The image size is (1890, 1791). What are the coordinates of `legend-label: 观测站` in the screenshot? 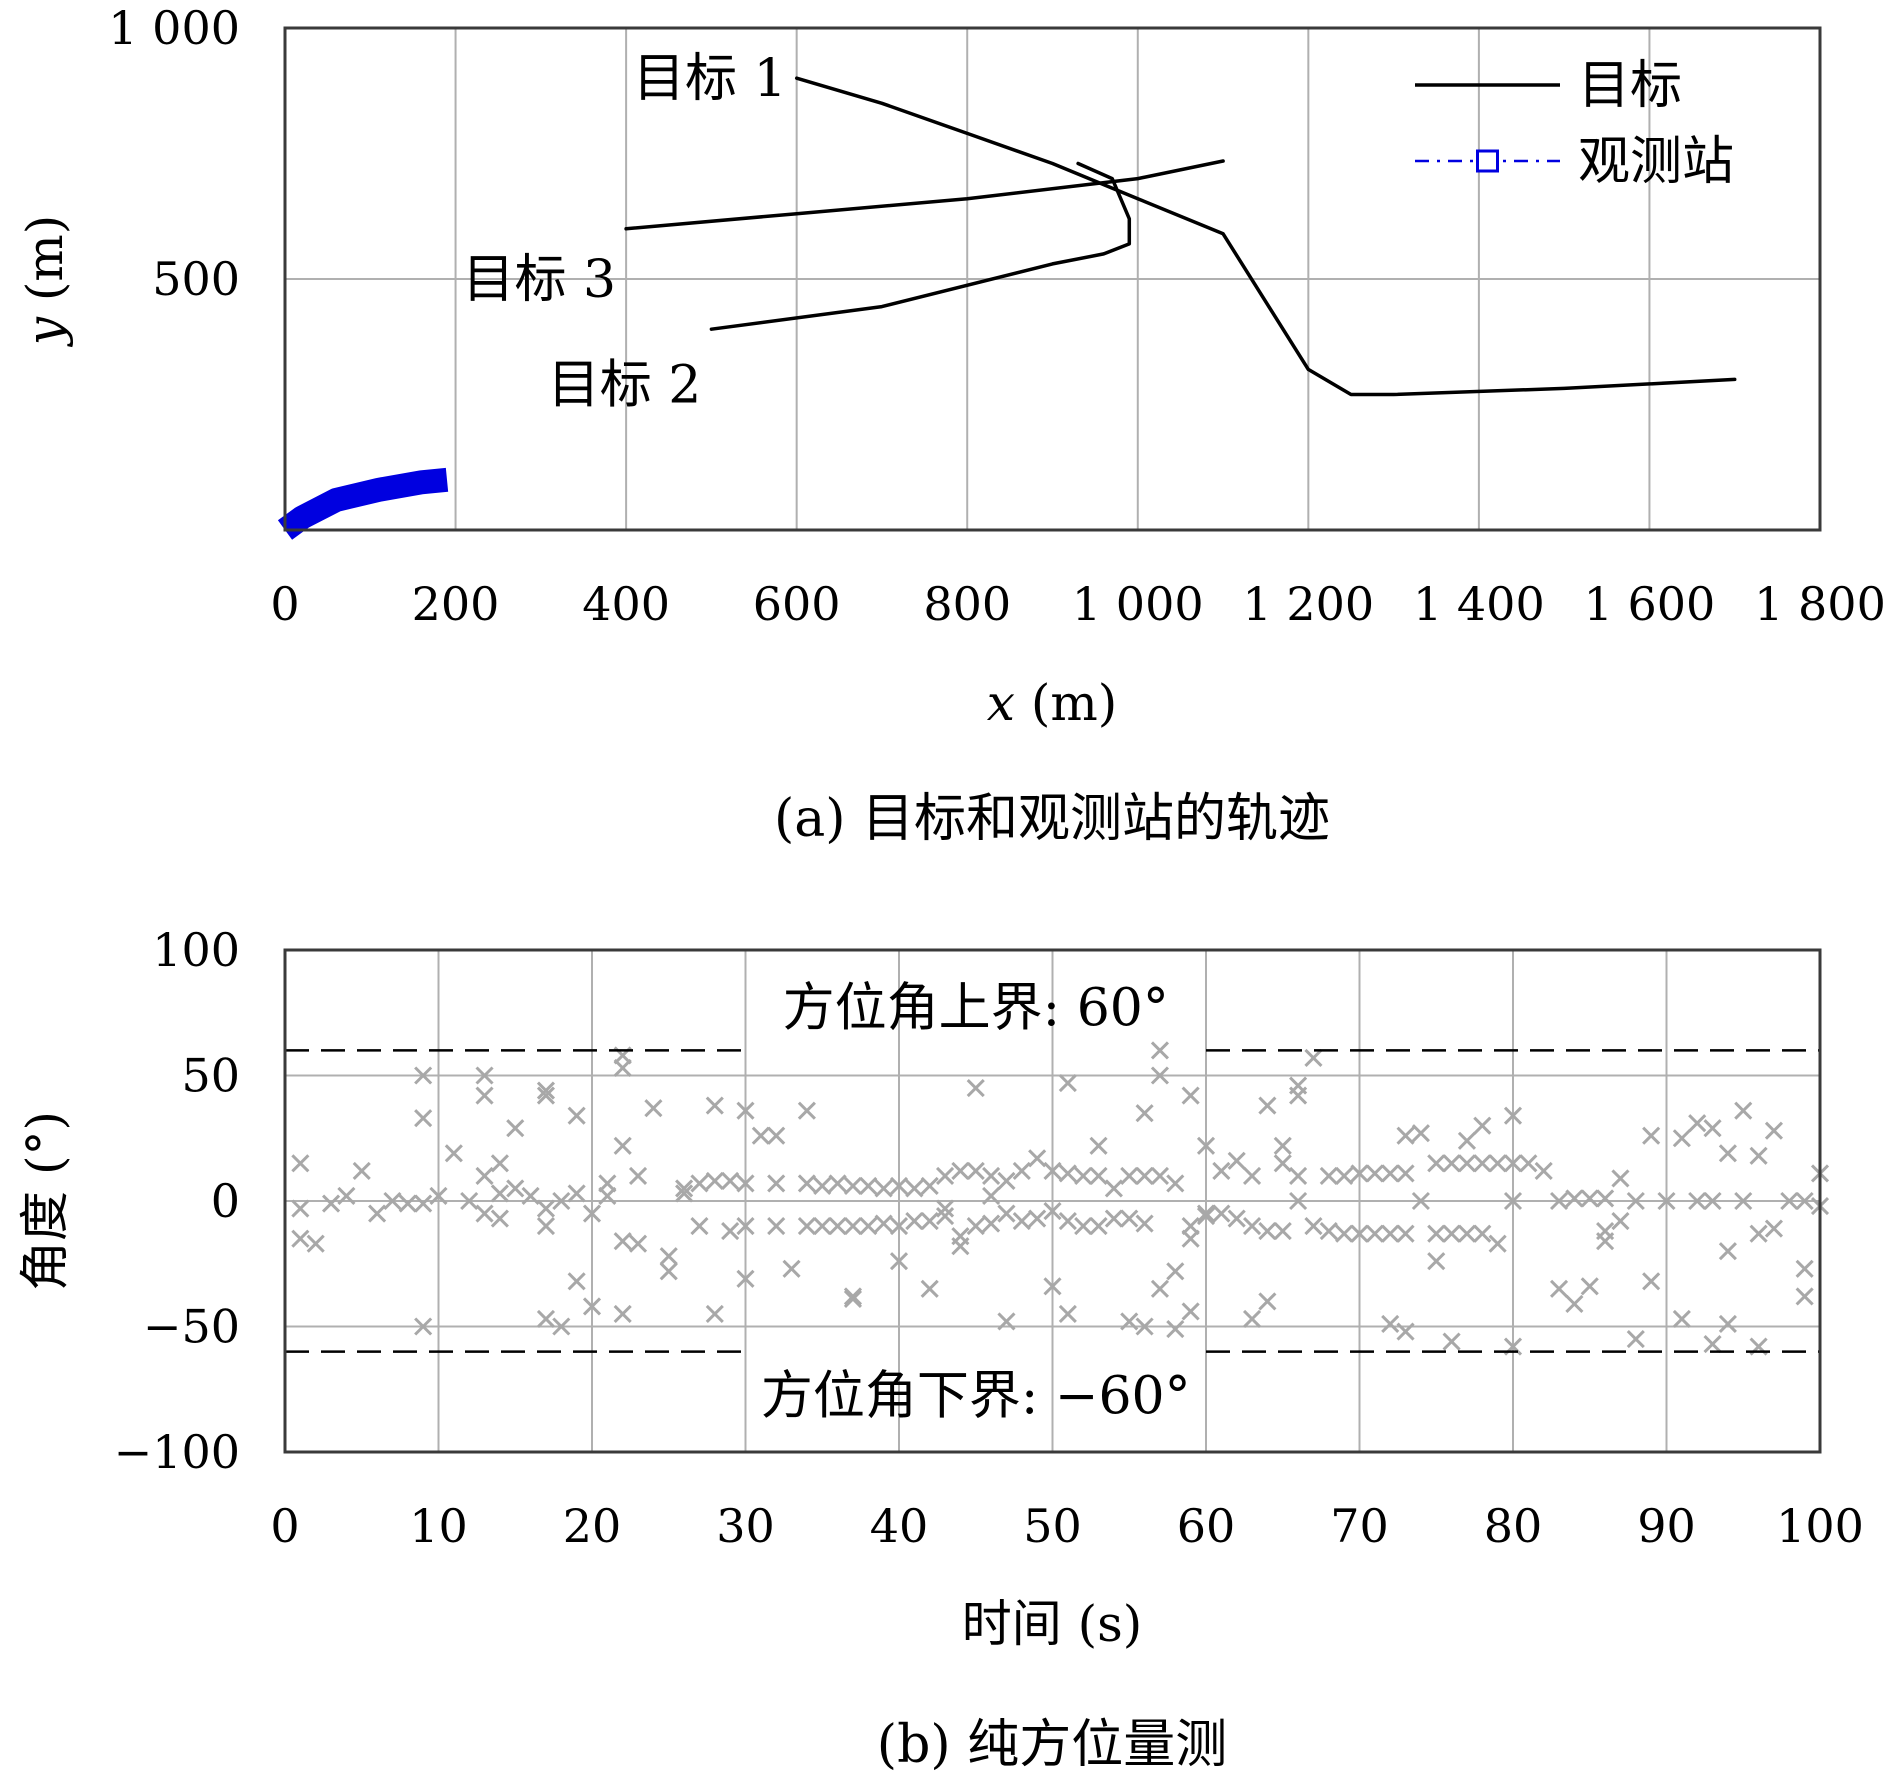 It's located at (1656, 162).